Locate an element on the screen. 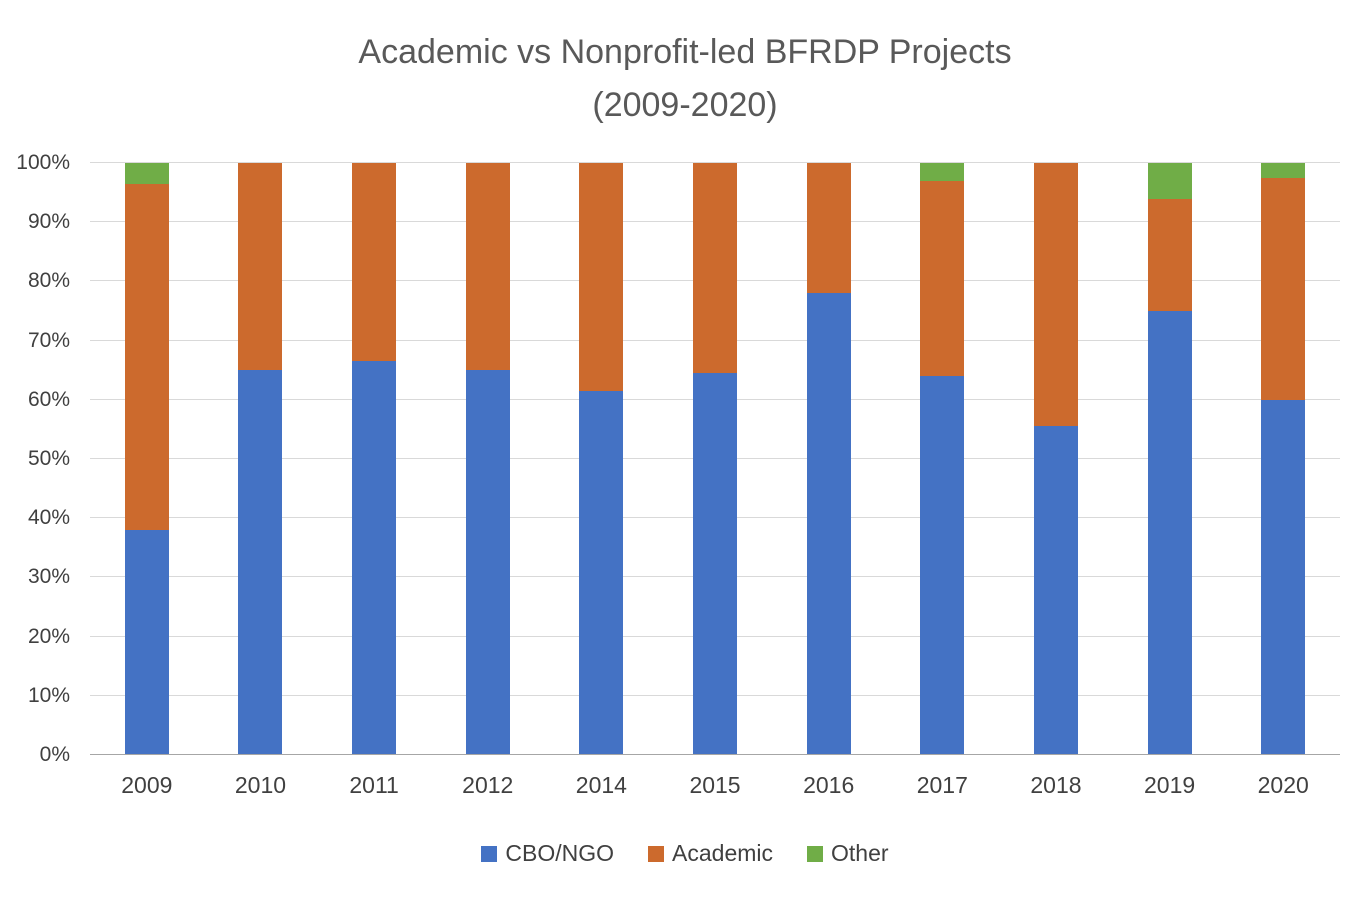 Image resolution: width=1370 pixels, height=902 pixels. legend-label: Academic is located at coordinates (723, 853).